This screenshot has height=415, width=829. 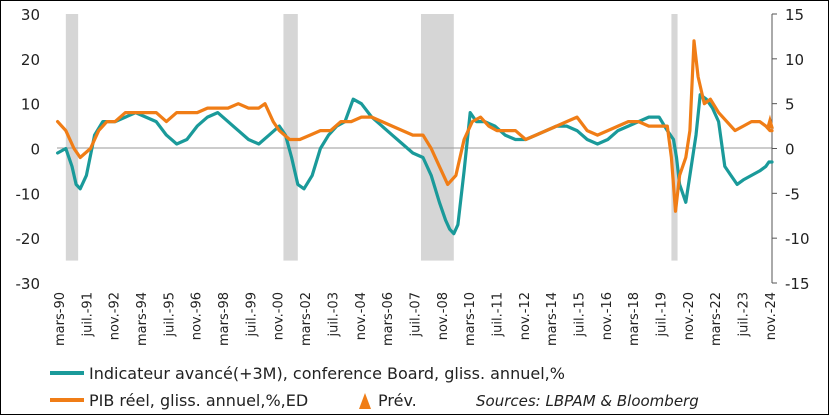 What do you see at coordinates (333, 314) in the screenshot?
I see `x-tick-label: juil.-03` at bounding box center [333, 314].